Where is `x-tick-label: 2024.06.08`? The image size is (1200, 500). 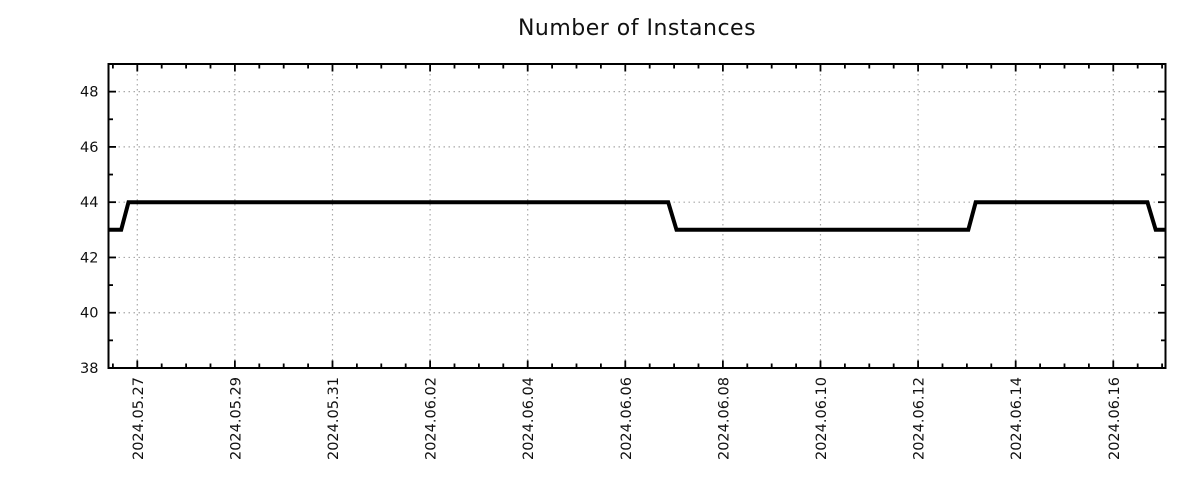
x-tick-label: 2024.06.08 is located at coordinates (724, 418).